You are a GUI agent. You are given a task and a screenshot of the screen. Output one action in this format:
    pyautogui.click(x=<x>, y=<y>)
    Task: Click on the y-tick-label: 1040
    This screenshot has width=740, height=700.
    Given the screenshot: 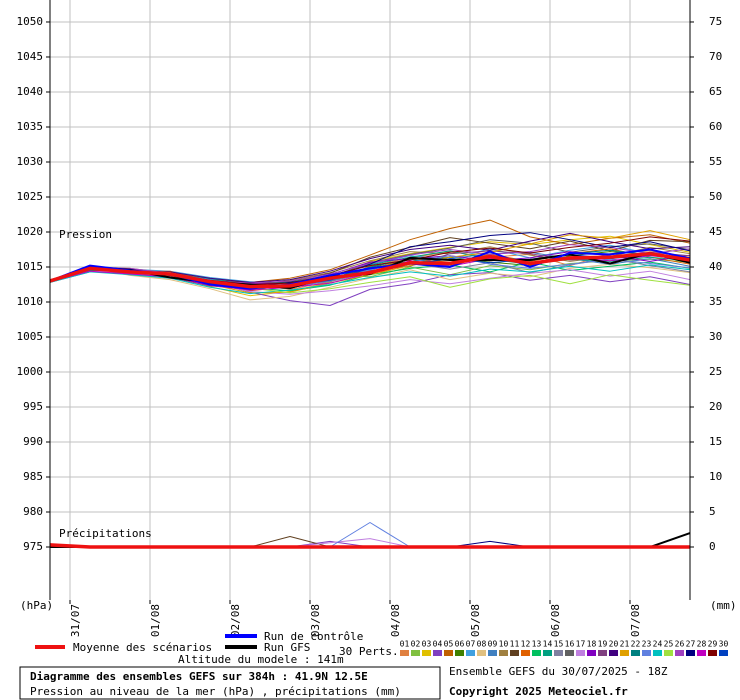 What is the action you would take?
    pyautogui.click(x=30, y=91)
    